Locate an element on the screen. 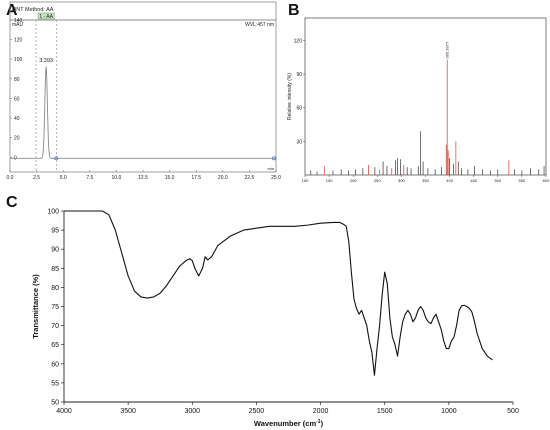  panel-b-letter: B is located at coordinates (294, 10).